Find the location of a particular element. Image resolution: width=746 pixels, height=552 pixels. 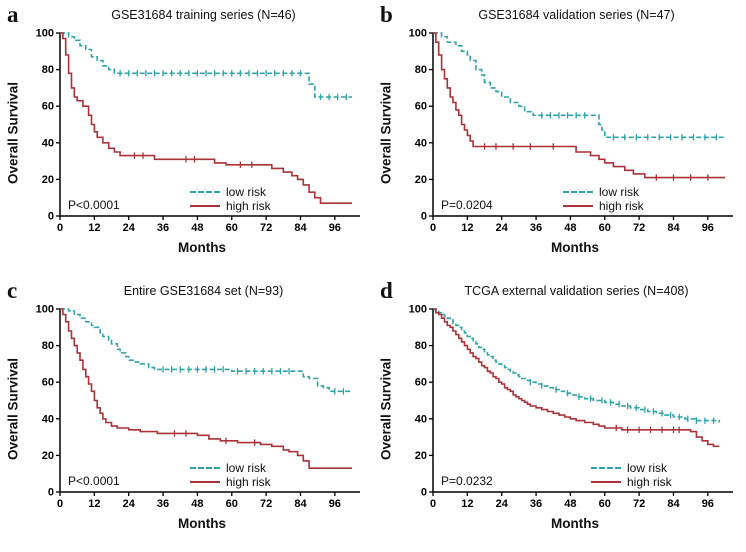

panel-letter-d: d is located at coordinates (386, 290).